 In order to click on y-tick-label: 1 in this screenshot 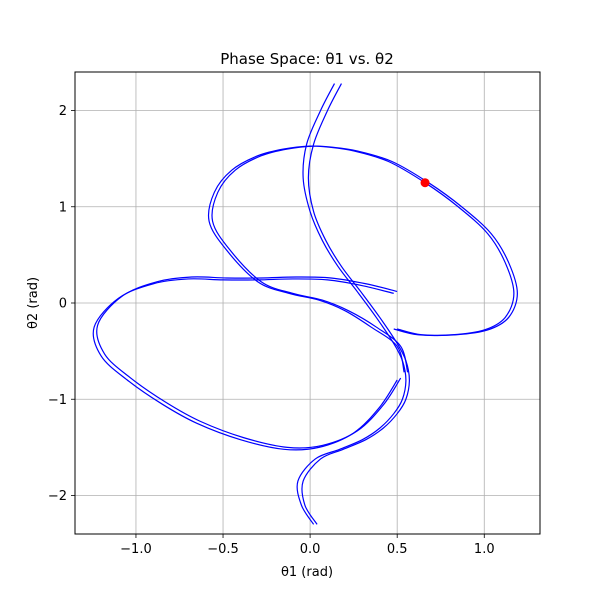, I will do `click(63, 207)`.